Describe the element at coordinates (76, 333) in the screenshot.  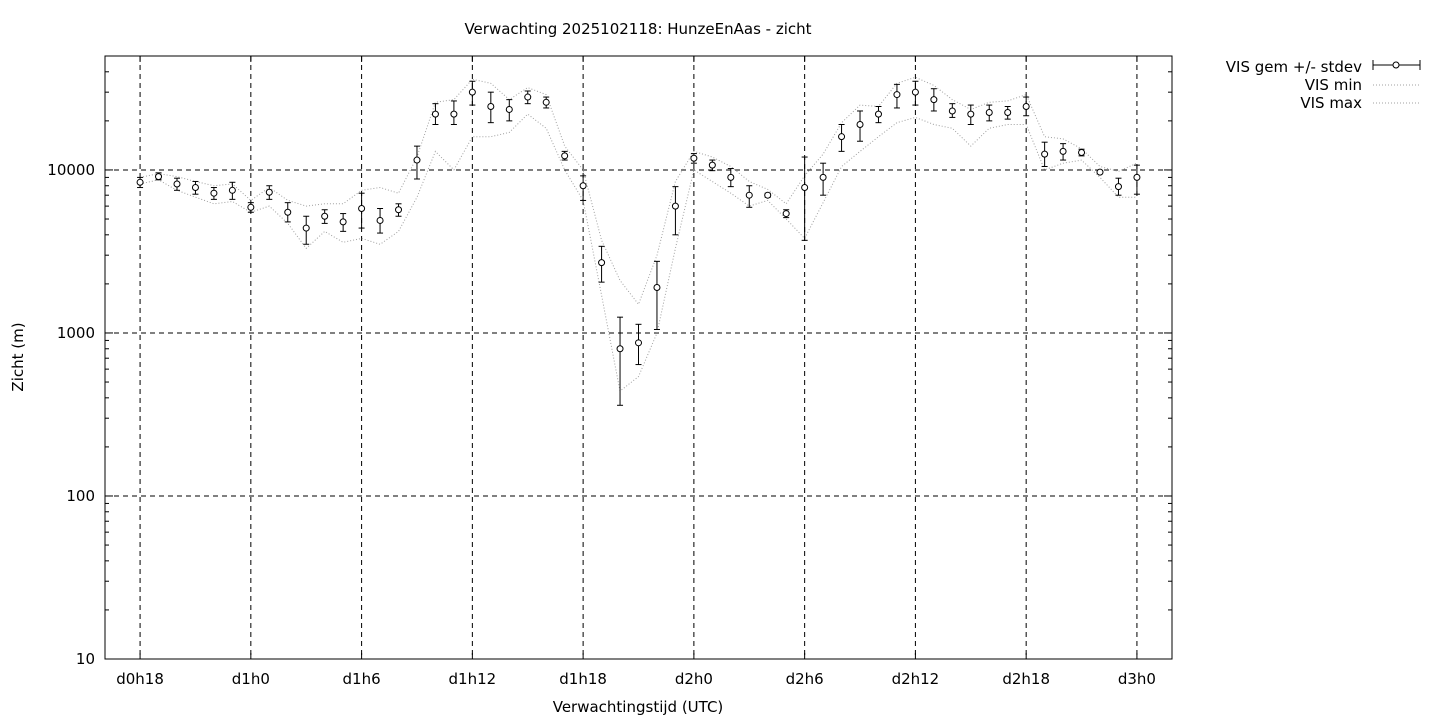
I see `y-tick-label: 1000` at that location.